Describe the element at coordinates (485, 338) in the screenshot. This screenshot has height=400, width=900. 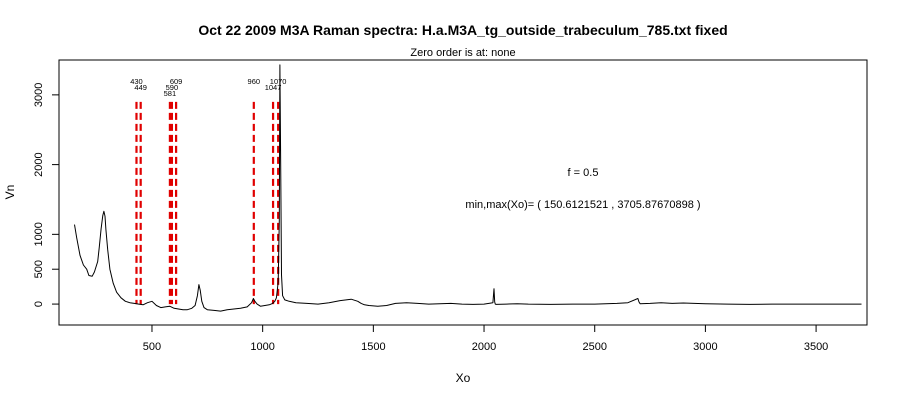
I see `x-axis: 500 1000 1500 2000 2500 3000 3500` at that location.